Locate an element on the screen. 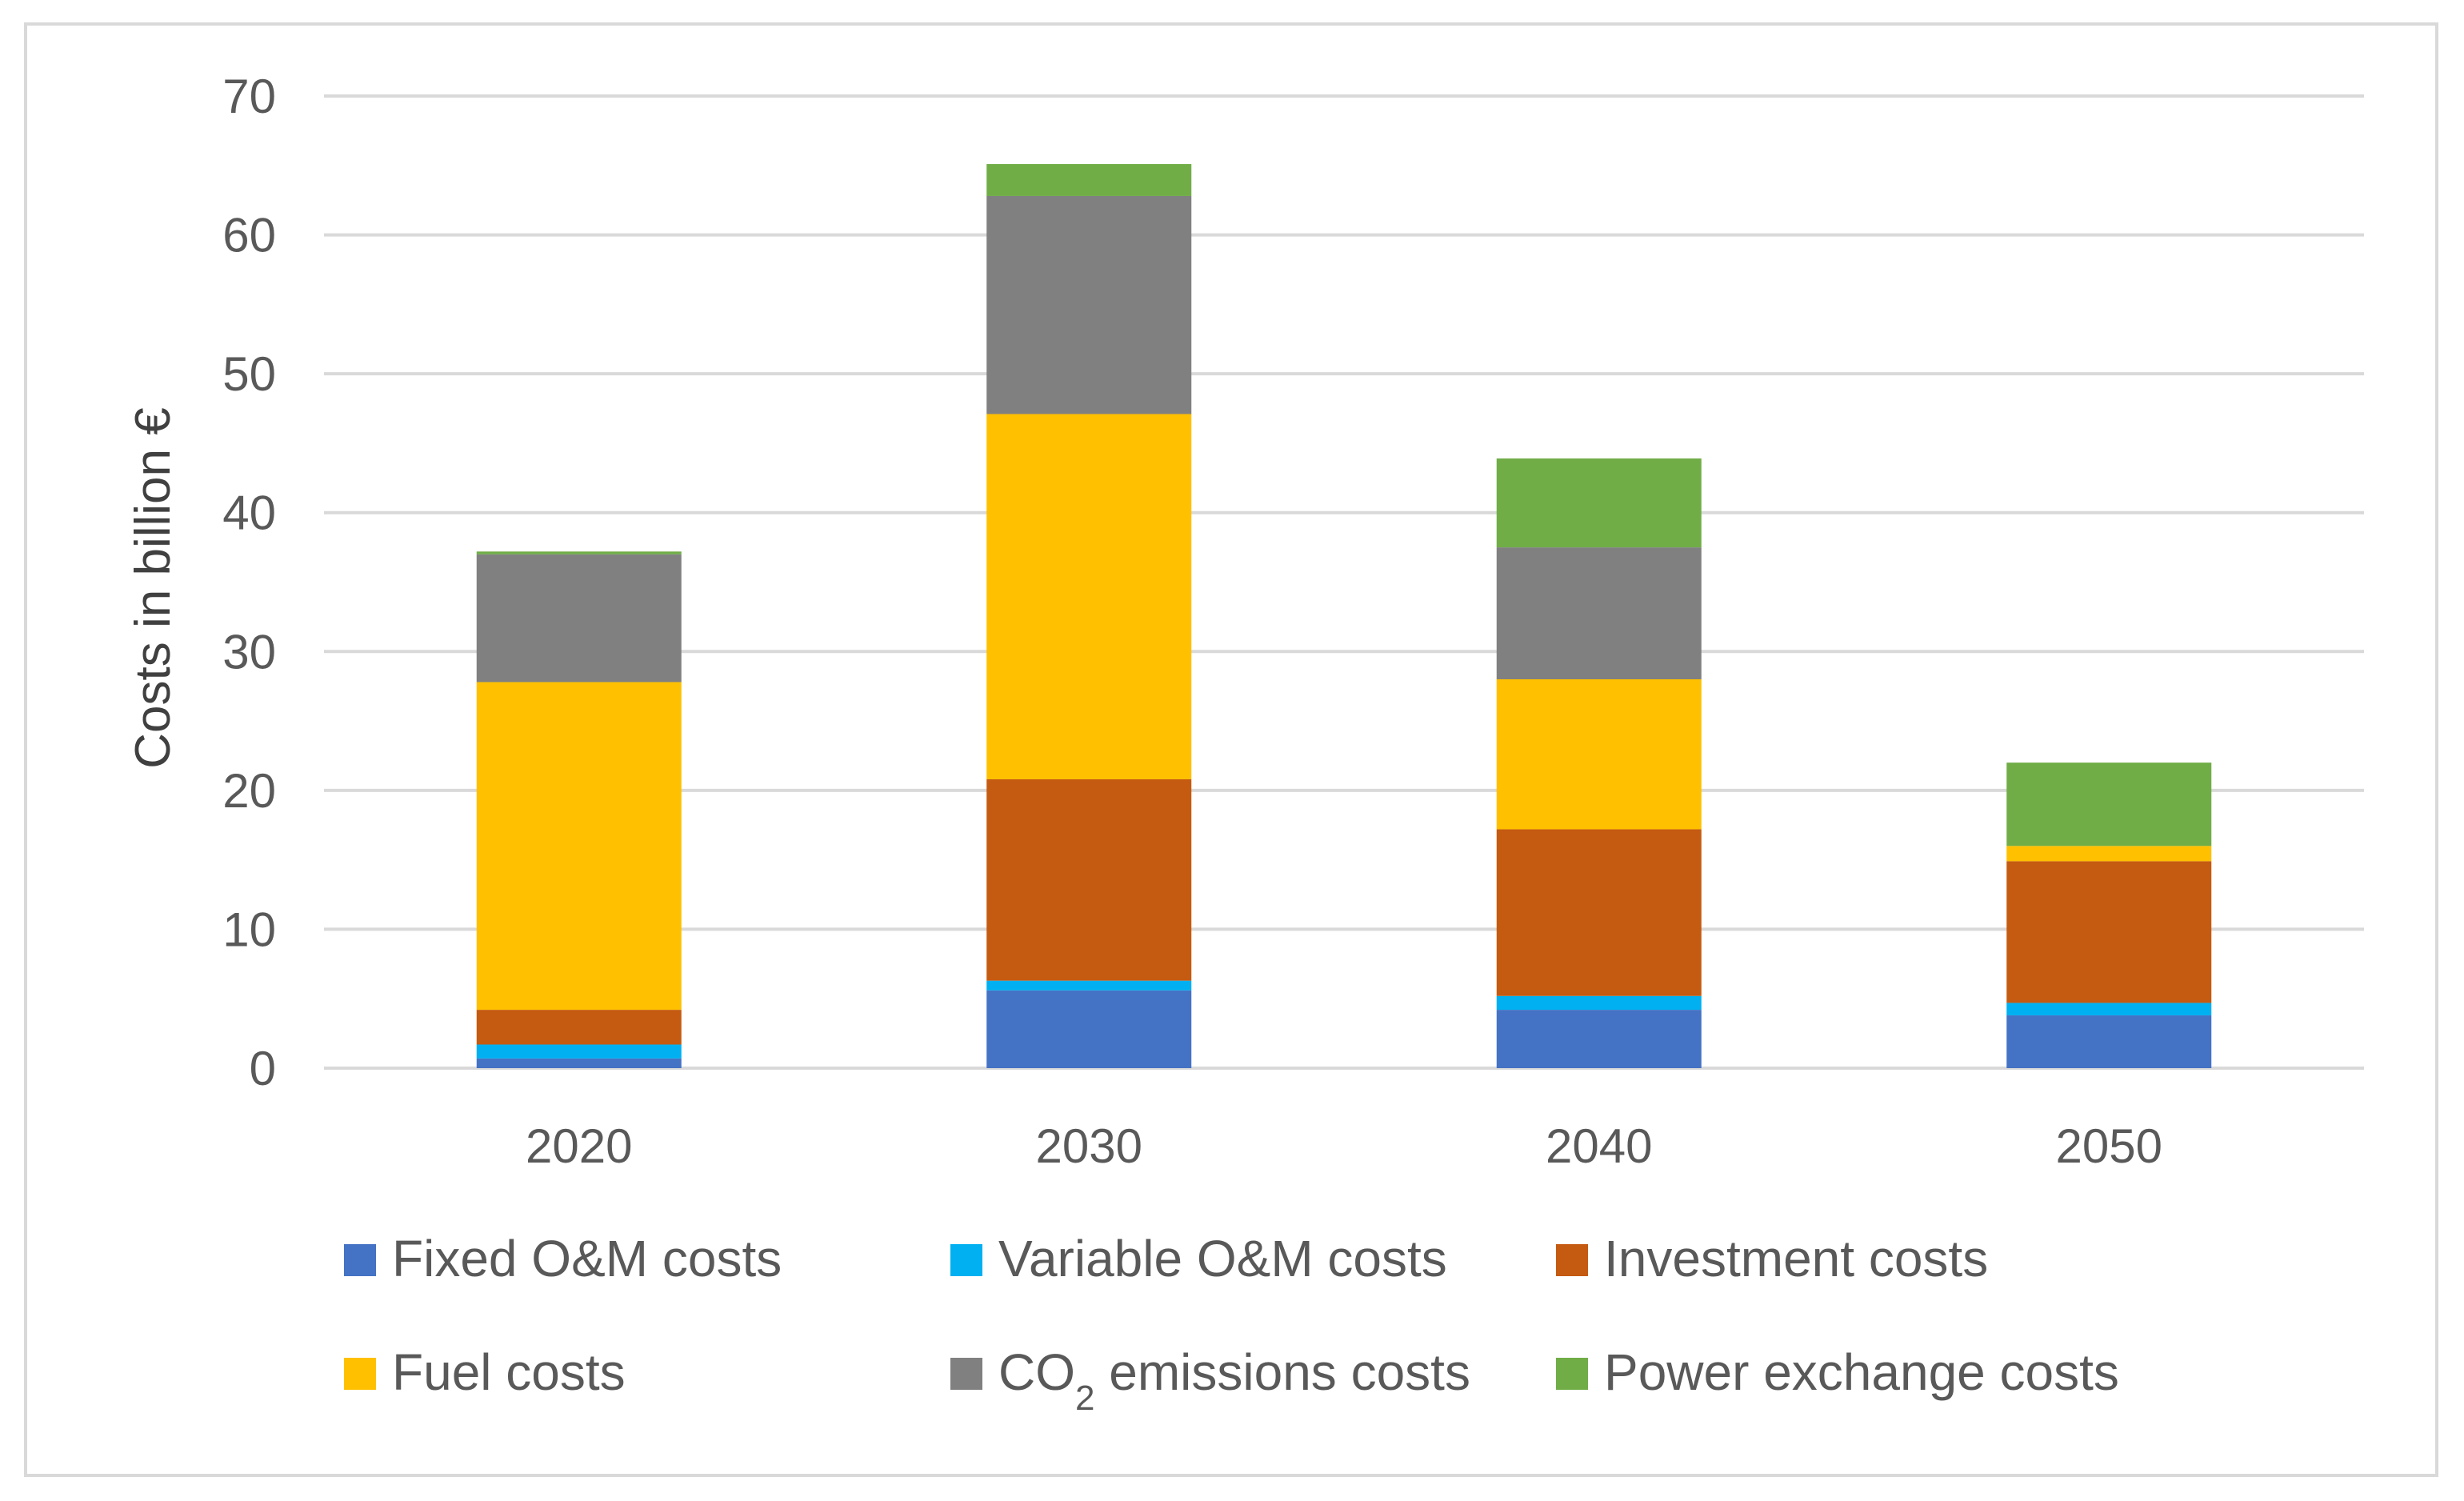  legend-label-3: Fuel costs is located at coordinates (509, 1372).